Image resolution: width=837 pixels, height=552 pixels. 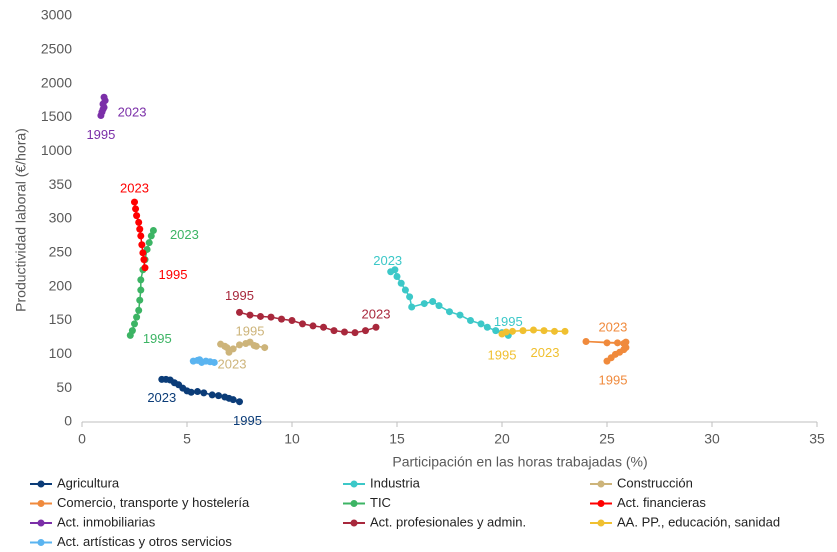 What do you see at coordinates (61, 218) in the screenshot?
I see `y-tick-label: 300` at bounding box center [61, 218].